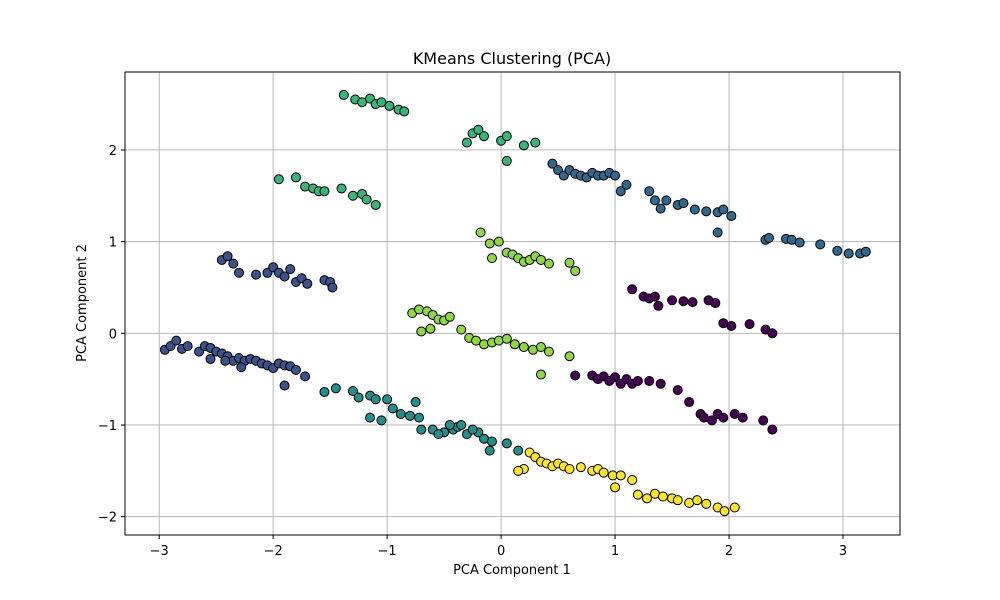 The image size is (1000, 600). I want to click on cluster-5-points, so click(494, 303).